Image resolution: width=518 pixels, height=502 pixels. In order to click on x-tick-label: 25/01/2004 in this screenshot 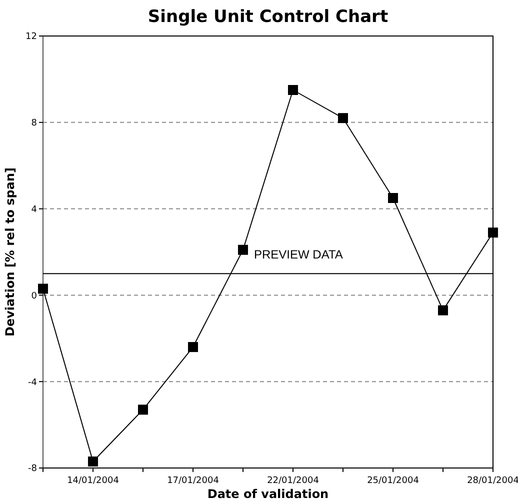, I will do `click(393, 481)`.